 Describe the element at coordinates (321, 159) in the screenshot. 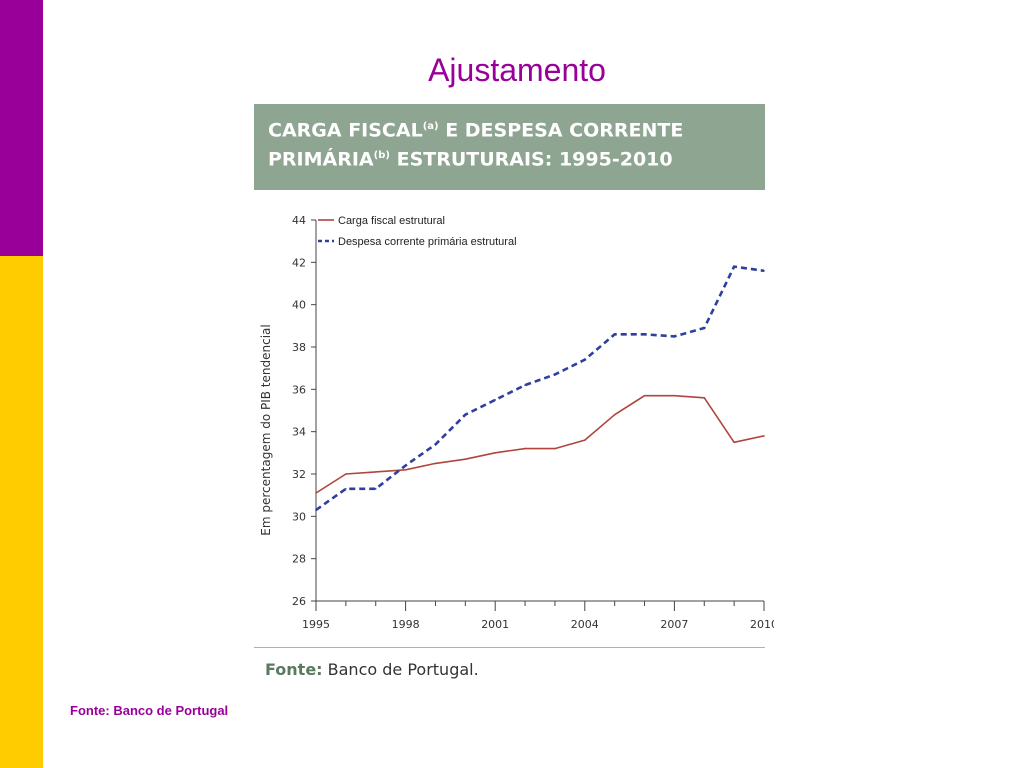

I see `chart-title-line2: PRIMÁRIA` at that location.